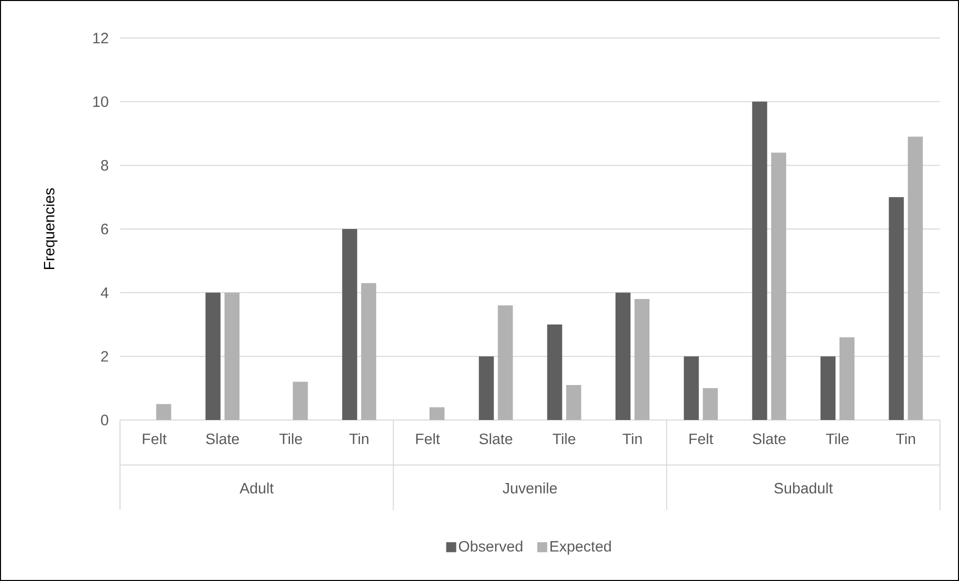 This screenshot has width=959, height=581. Describe the element at coordinates (104, 293) in the screenshot. I see `y-tick-label: 4` at that location.